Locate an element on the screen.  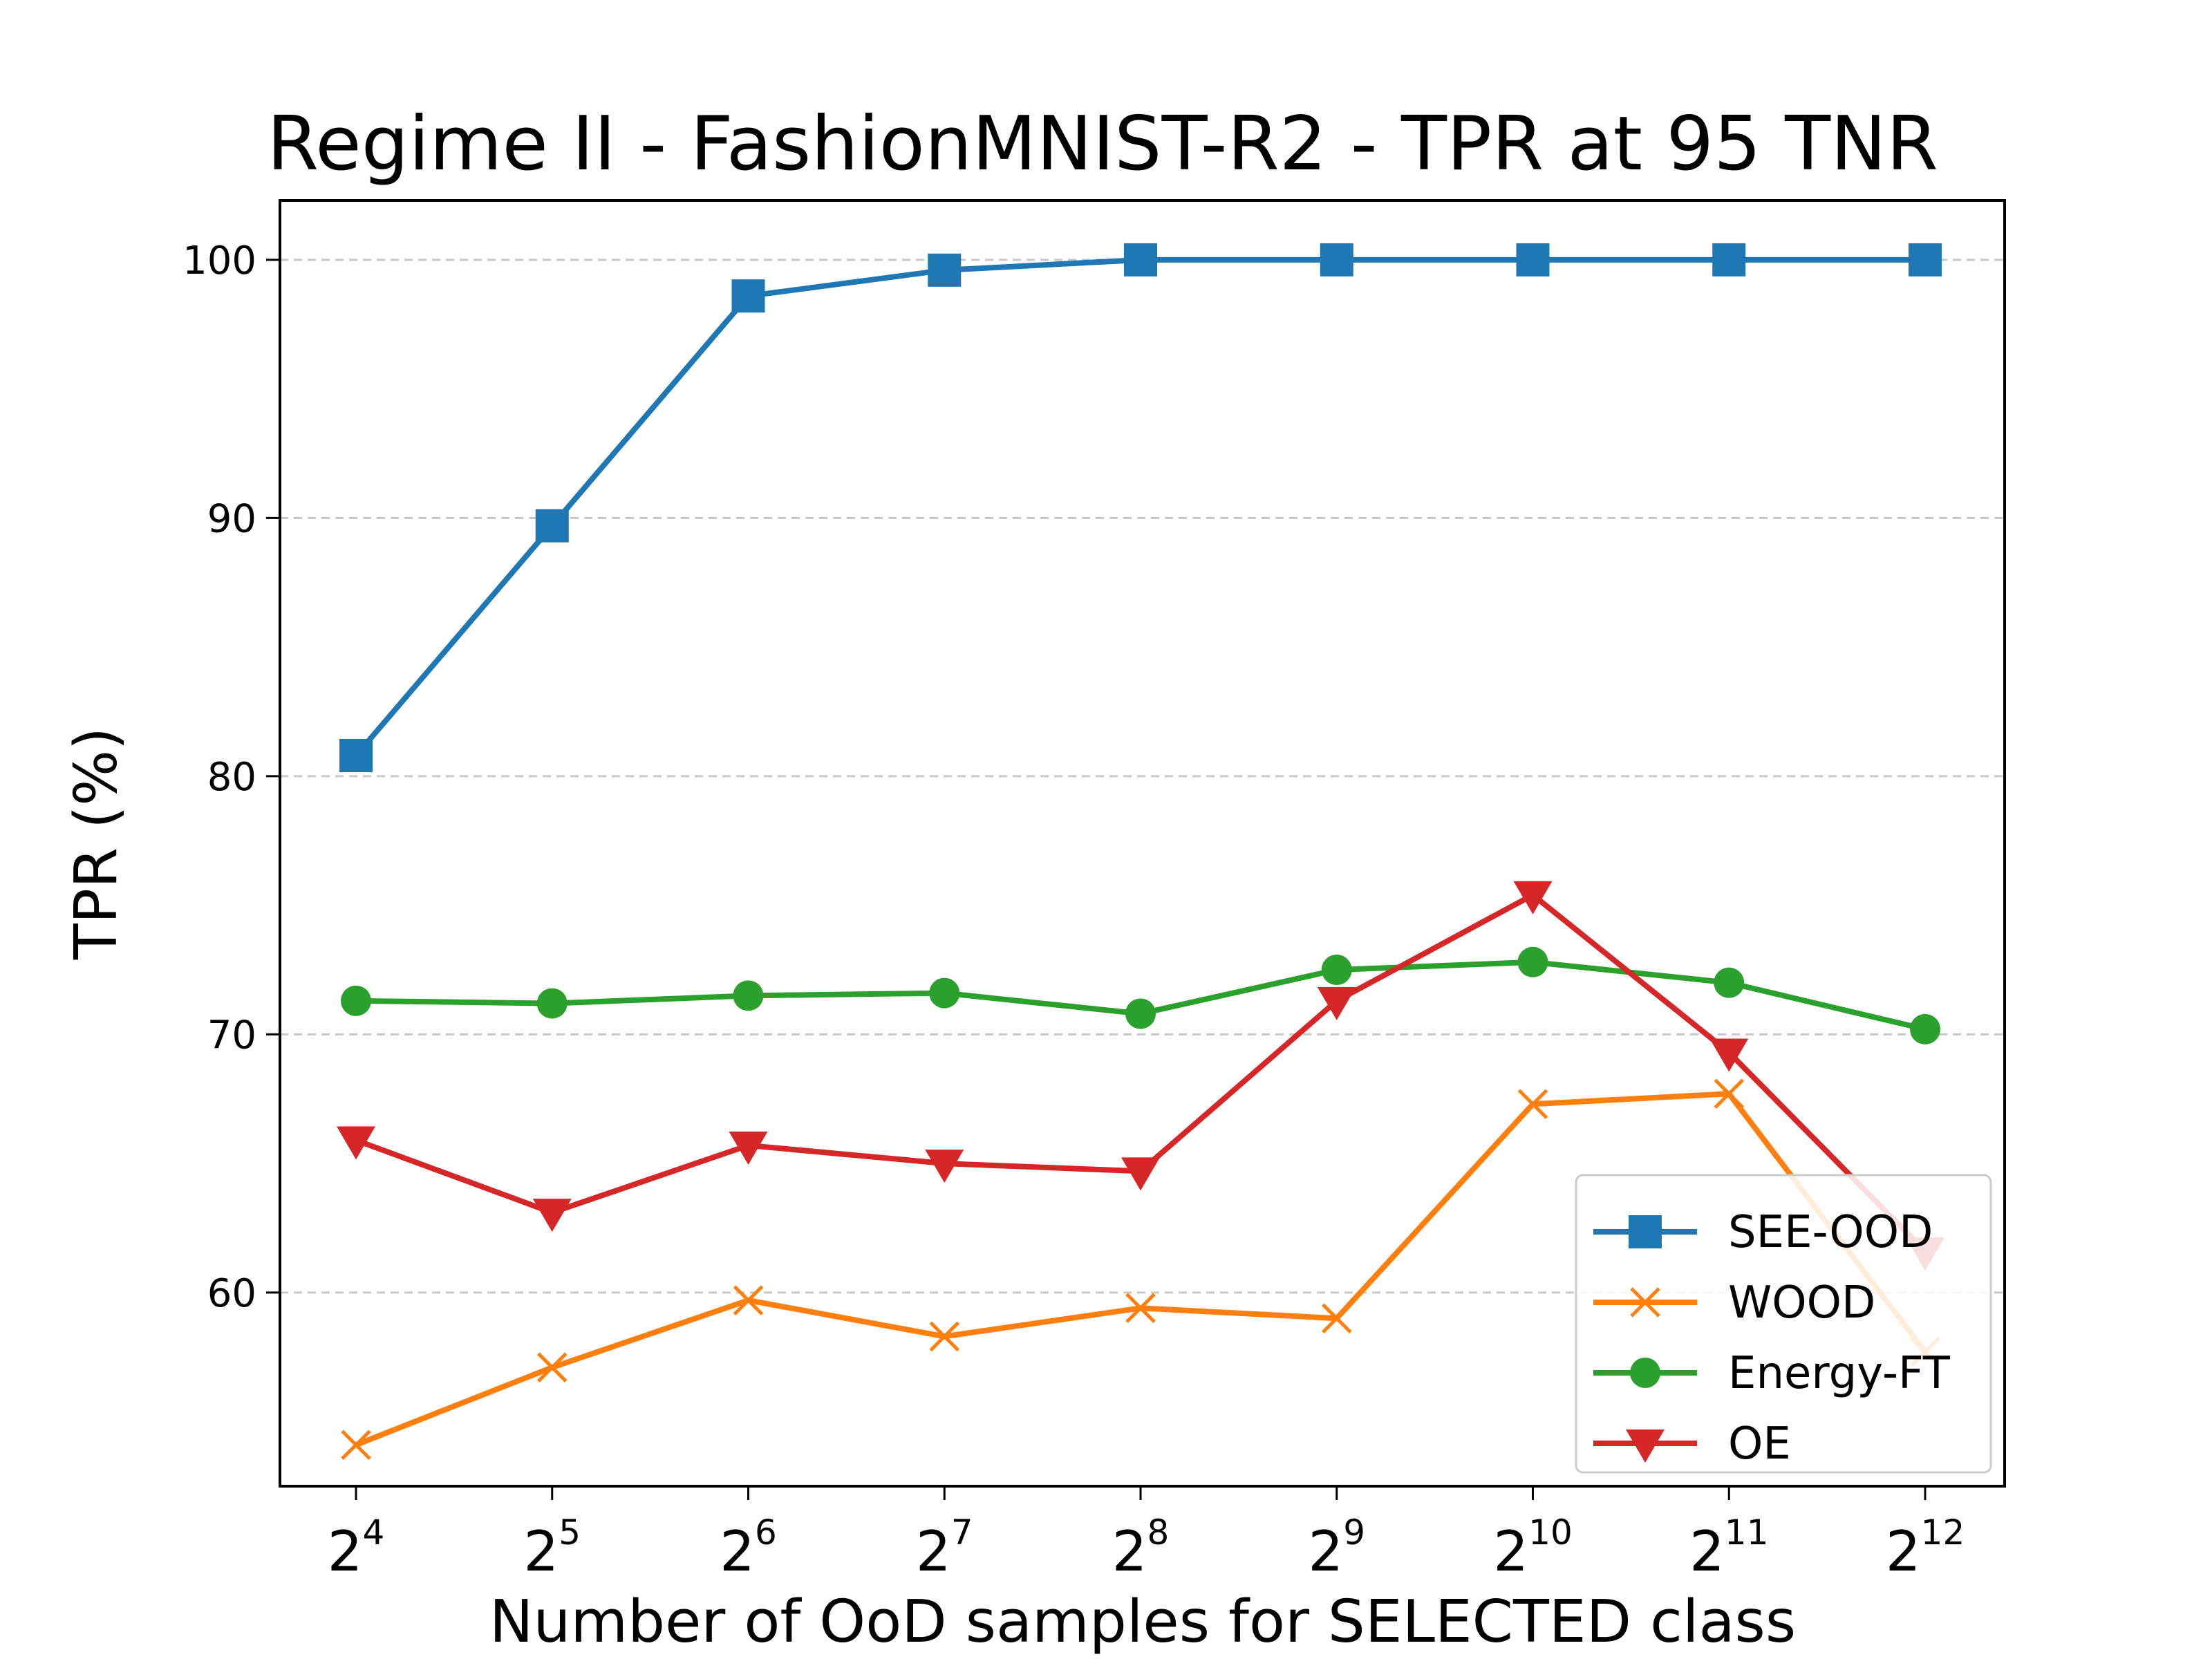
legend-item: WOOD is located at coordinates (1734, 1303).